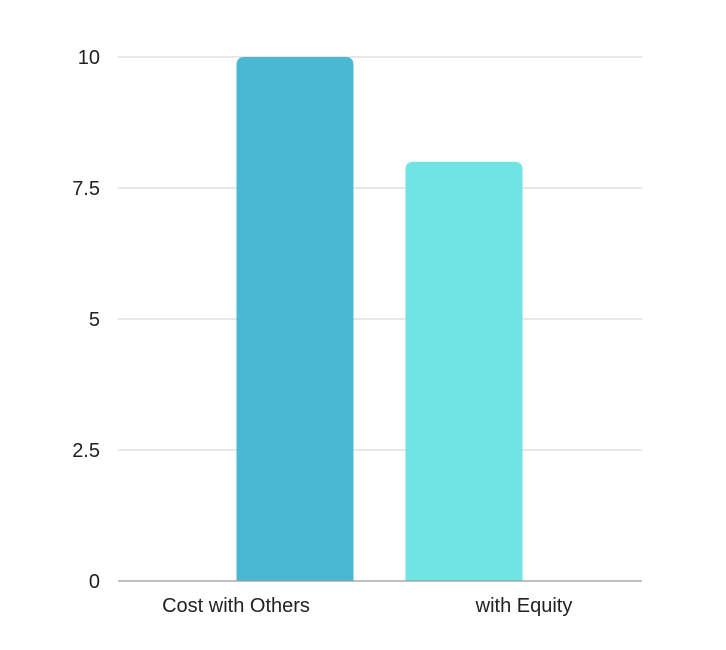 Image resolution: width=726 pixels, height=650 pixels. I want to click on y-tick-label: 10, so click(89, 58).